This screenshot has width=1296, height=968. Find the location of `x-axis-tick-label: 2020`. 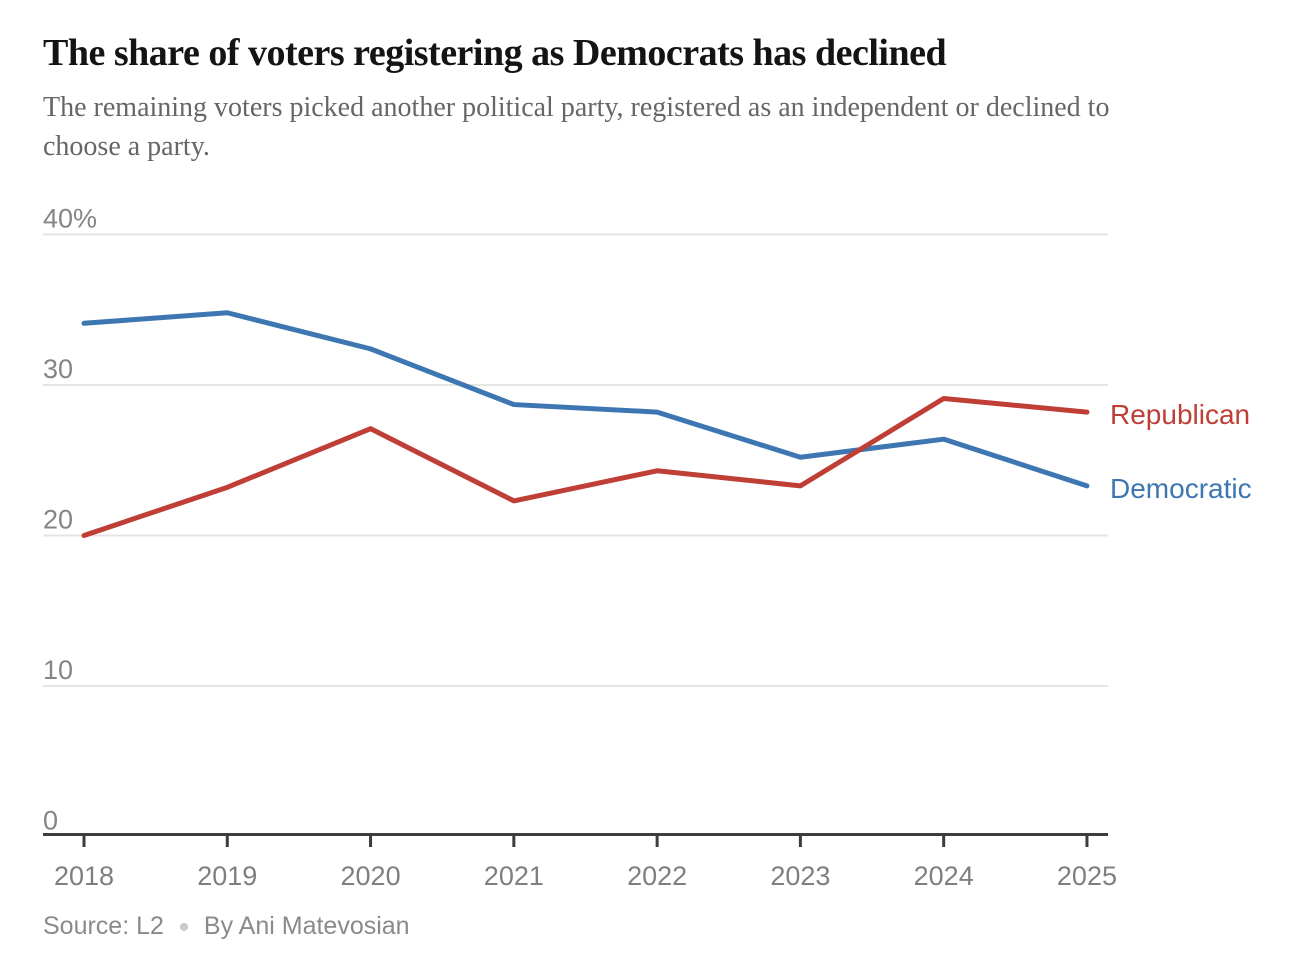

x-axis-tick-label: 2020 is located at coordinates (371, 876).